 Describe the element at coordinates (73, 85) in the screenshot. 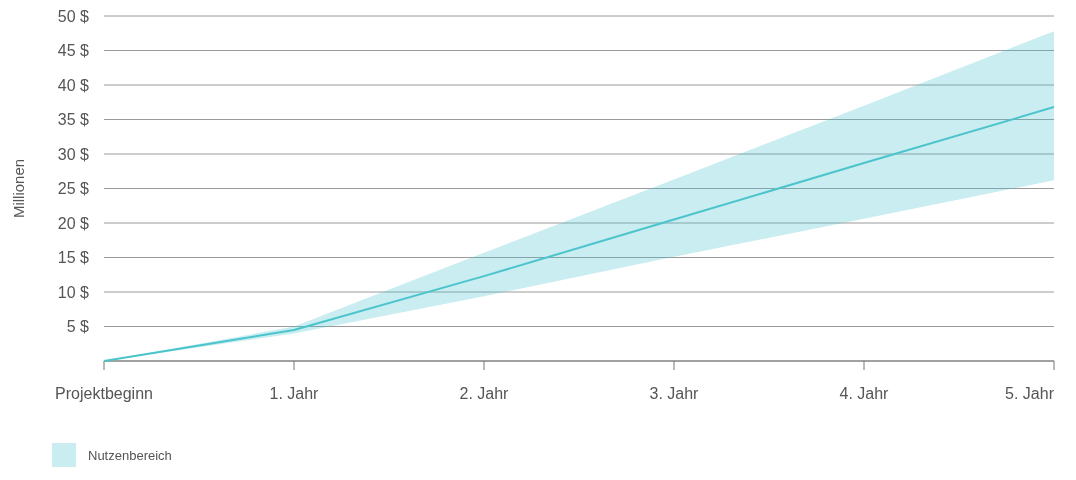

I see `y-tick-label: 40 $` at that location.